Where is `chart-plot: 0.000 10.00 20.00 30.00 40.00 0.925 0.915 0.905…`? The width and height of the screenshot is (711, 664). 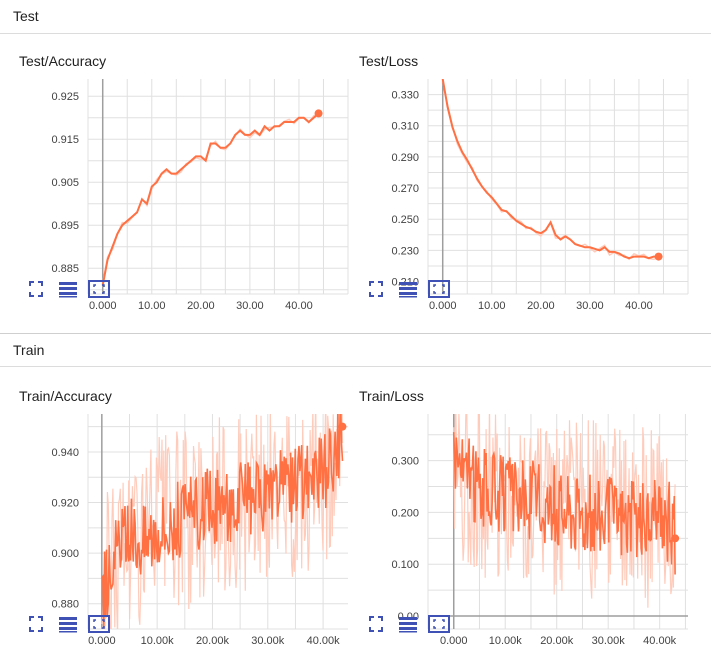
chart-plot: 0.000 10.00 20.00 30.00 40.00 0.925 0.915 0.905… is located at coordinates (200, 195).